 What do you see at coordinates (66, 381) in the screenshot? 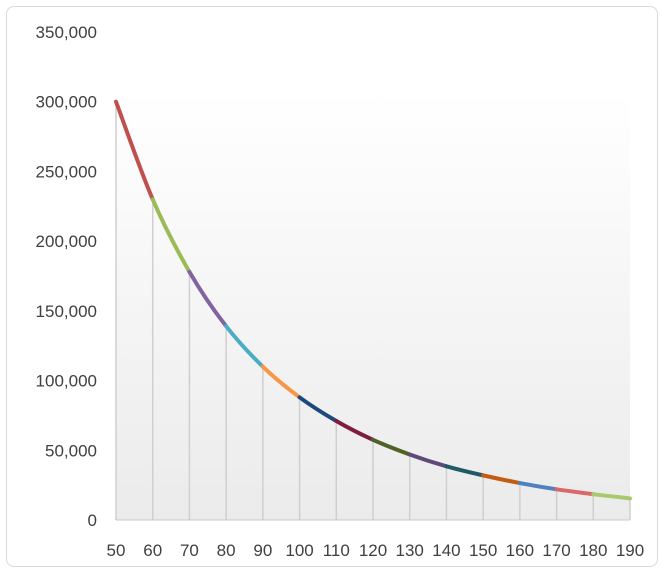
I see `y-tick-label: 100,000` at bounding box center [66, 381].